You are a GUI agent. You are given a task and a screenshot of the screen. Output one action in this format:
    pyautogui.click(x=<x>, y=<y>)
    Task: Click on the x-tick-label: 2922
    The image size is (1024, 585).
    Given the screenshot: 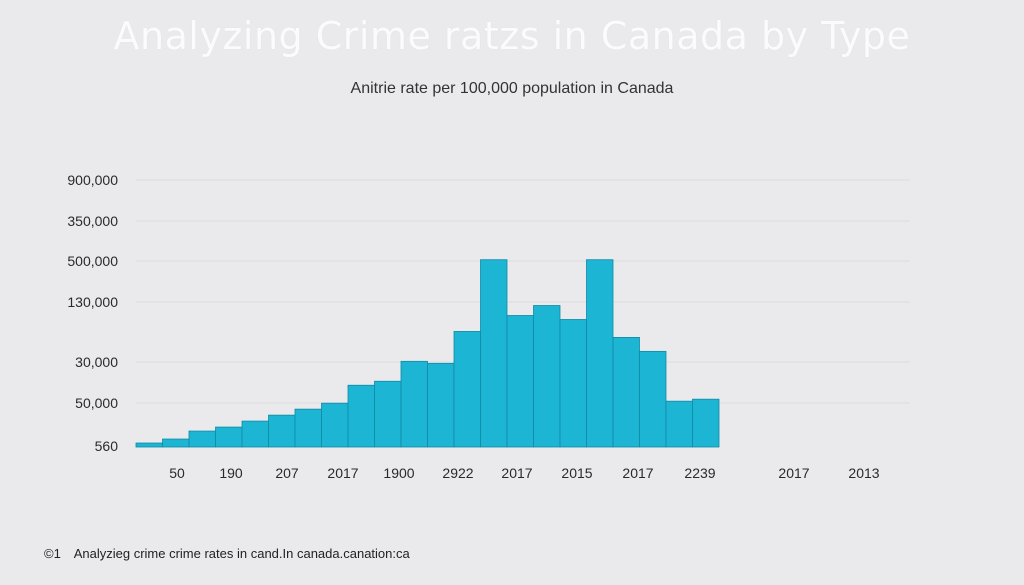 What is the action you would take?
    pyautogui.click(x=457, y=473)
    